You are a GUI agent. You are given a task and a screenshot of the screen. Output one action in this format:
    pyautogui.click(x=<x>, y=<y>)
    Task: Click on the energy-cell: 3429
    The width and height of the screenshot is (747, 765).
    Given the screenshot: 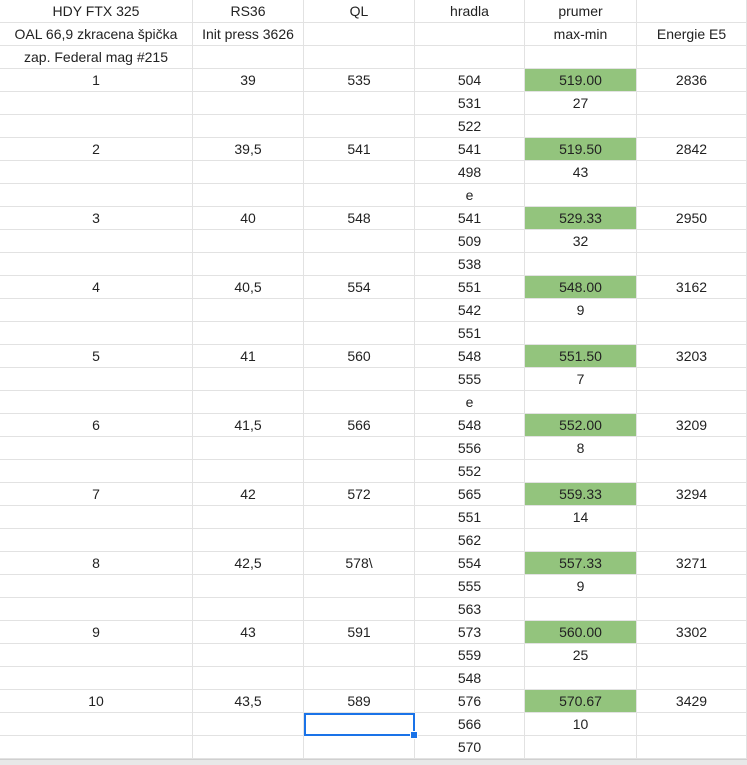 What is the action you would take?
    pyautogui.click(x=692, y=701)
    